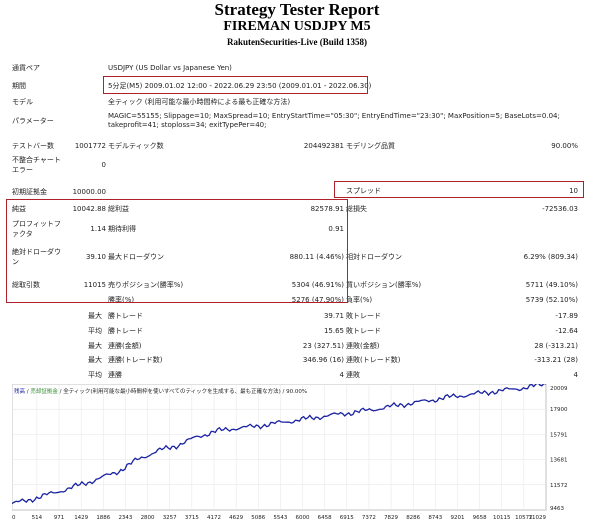  What do you see at coordinates (480, 518) in the screenshot?
I see `x-tick-label: 9658` at bounding box center [480, 518].